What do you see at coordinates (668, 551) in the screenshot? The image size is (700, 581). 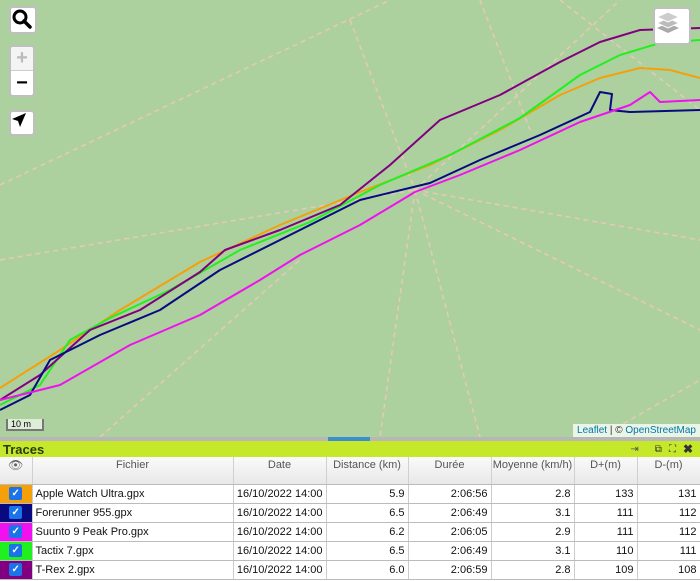 I see `cell-dminus: 111` at bounding box center [668, 551].